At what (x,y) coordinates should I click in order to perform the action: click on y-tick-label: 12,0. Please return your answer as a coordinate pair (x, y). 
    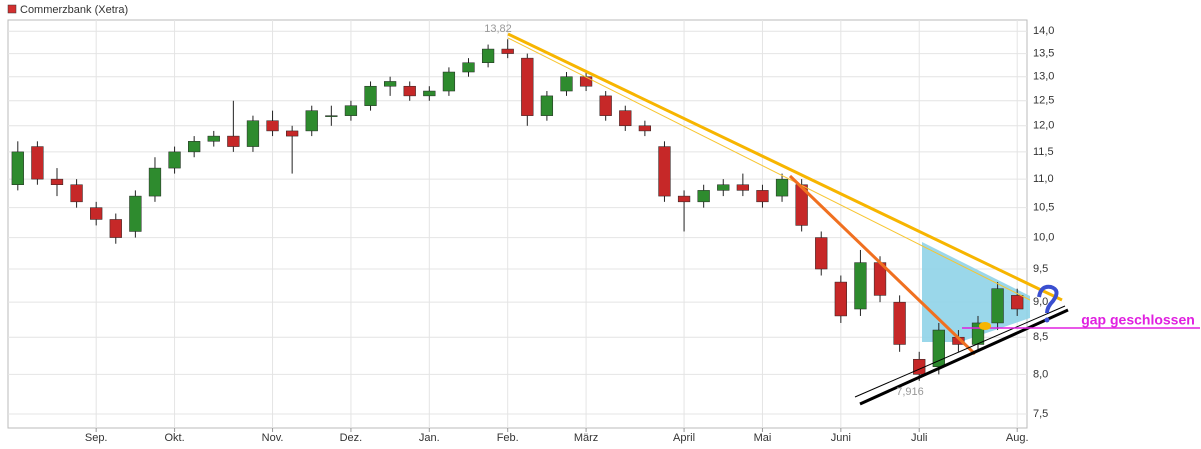
    Looking at the image, I should click on (1043, 126).